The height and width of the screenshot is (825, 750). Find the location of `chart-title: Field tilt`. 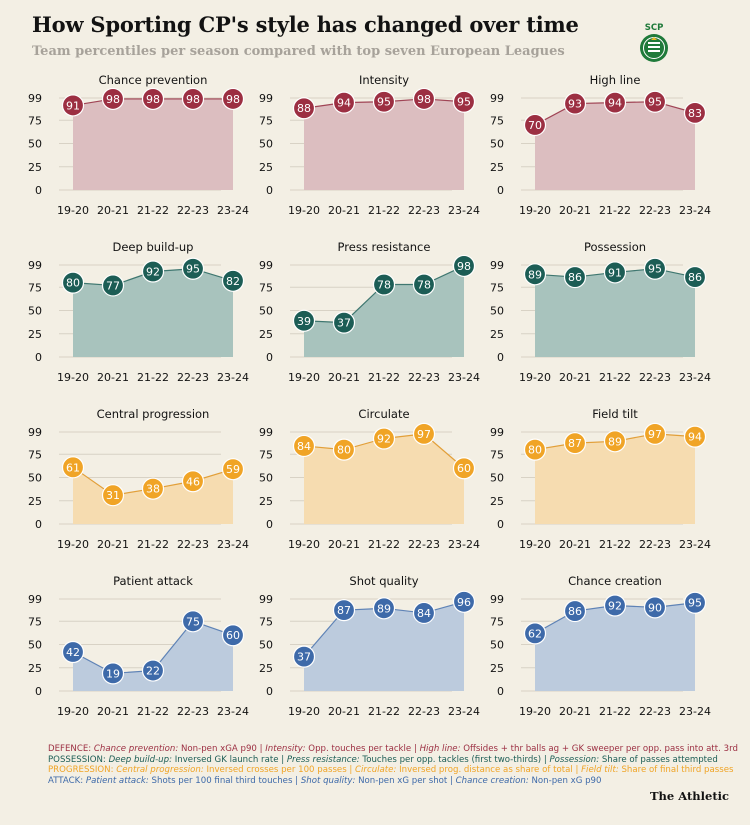

chart-title: Field tilt is located at coordinates (615, 414).